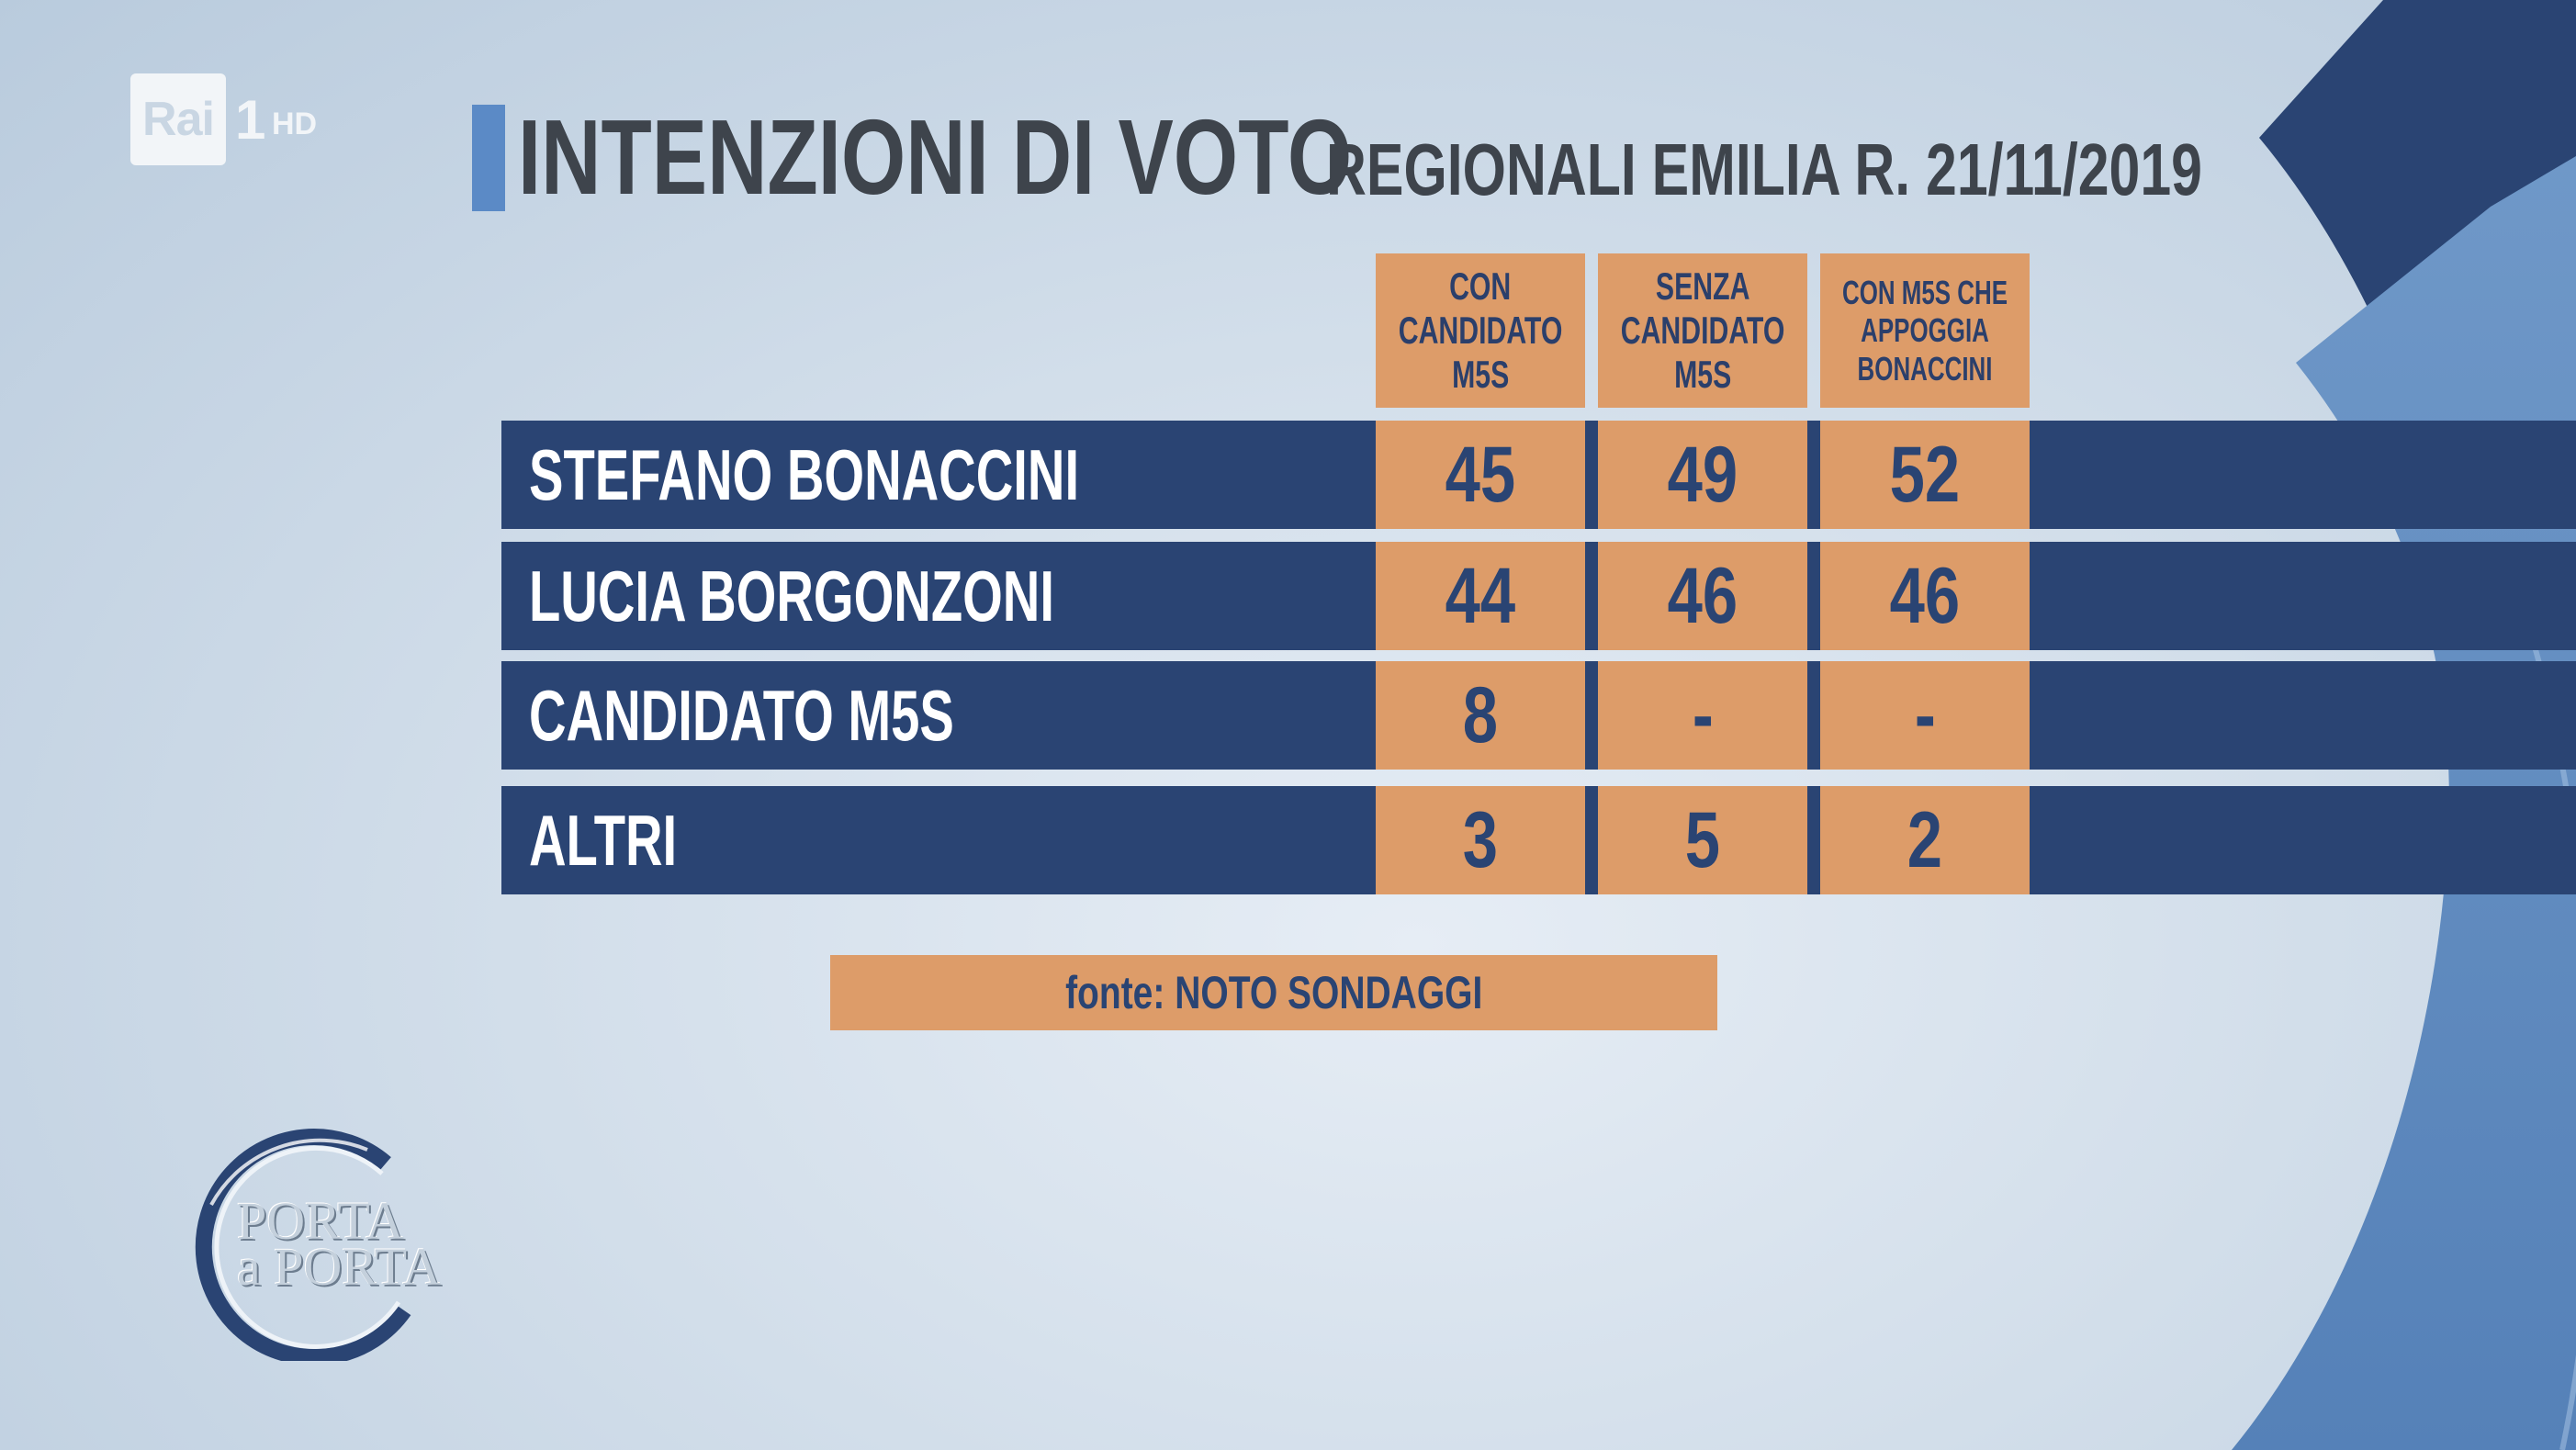 The image size is (2576, 1450). I want to click on rai-logo-text: Rai, so click(178, 119).